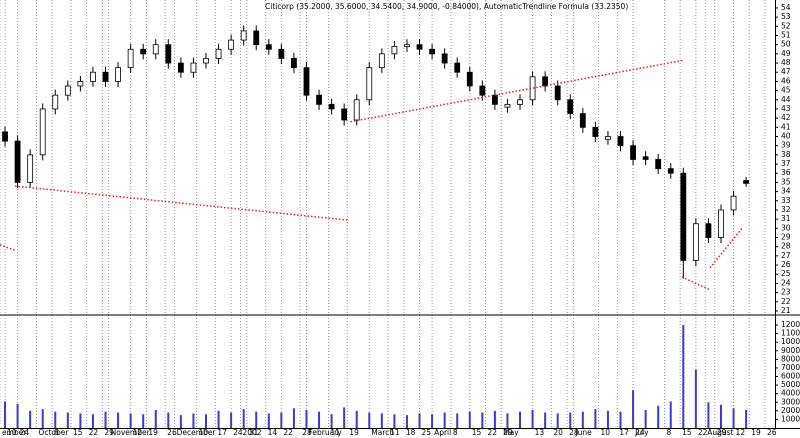 Image resolution: width=800 pixels, height=438 pixels. Describe the element at coordinates (254, 432) in the screenshot. I see `x-tick-label: 31` at that location.